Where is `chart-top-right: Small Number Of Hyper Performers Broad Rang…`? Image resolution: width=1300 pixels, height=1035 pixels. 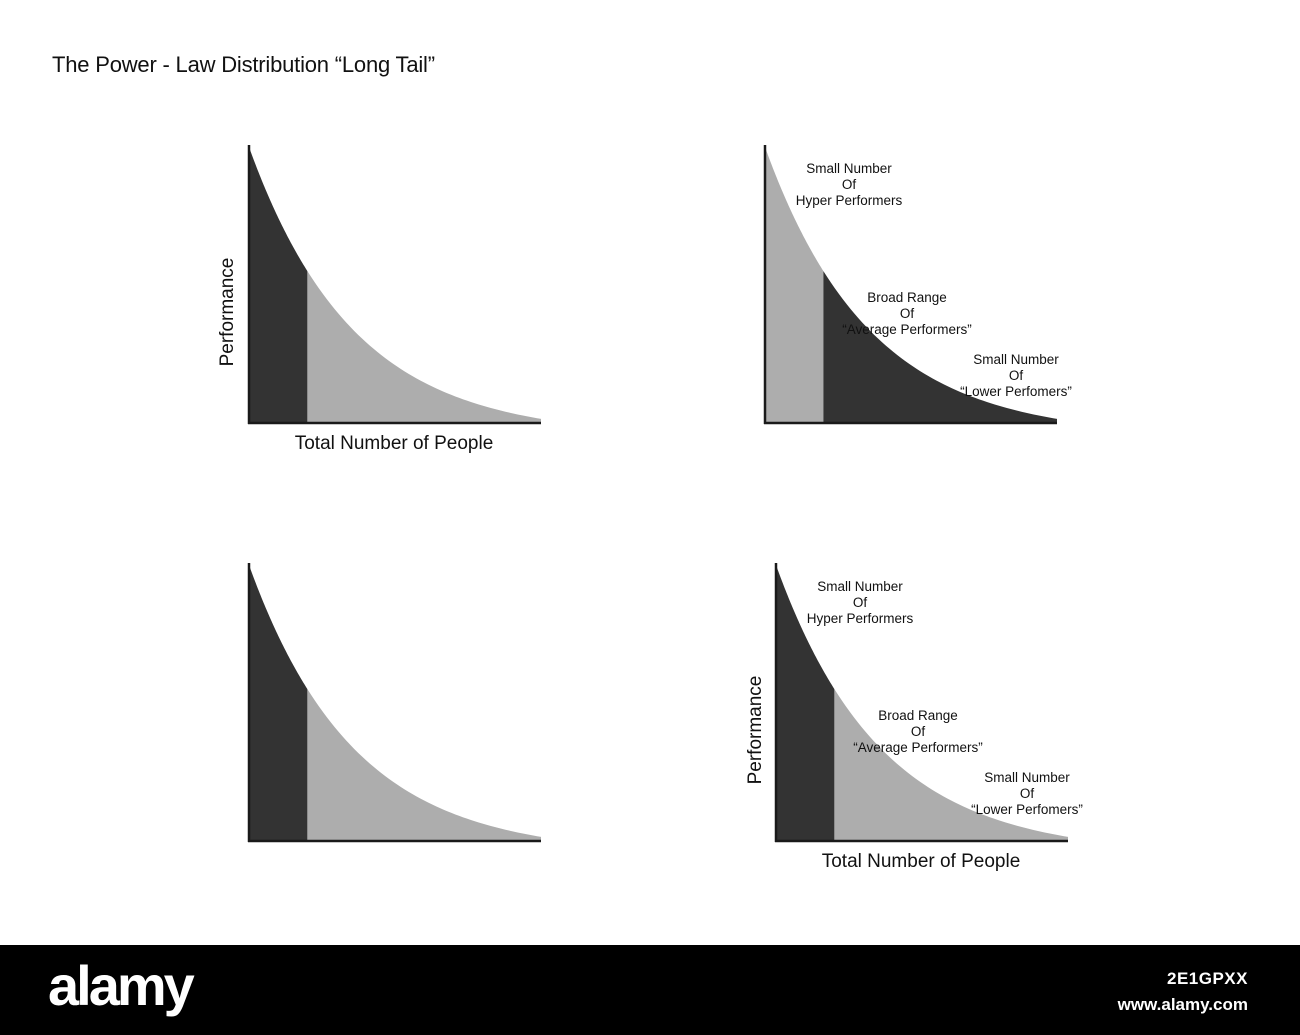 chart-top-right: Small Number Of Hyper Performers Broad Rang… is located at coordinates (917, 285).